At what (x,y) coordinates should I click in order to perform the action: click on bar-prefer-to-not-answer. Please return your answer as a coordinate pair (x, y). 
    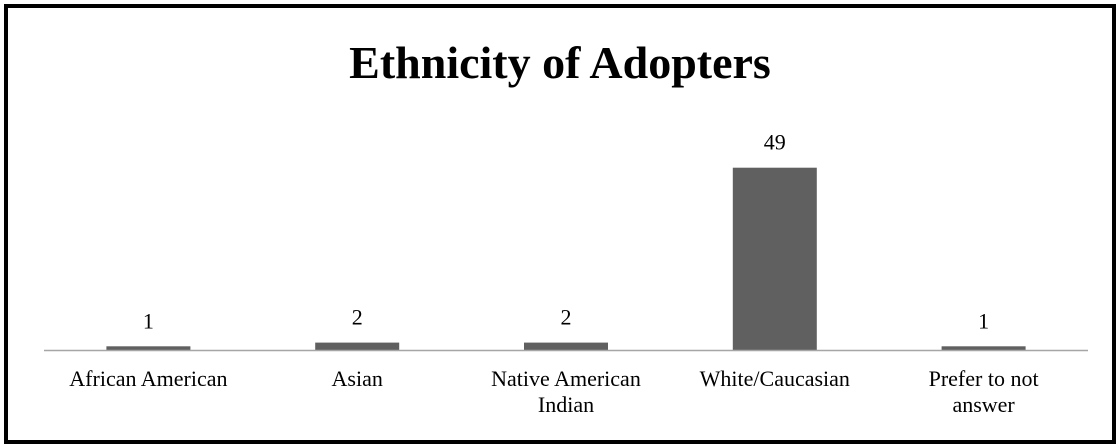
    Looking at the image, I should click on (983, 348).